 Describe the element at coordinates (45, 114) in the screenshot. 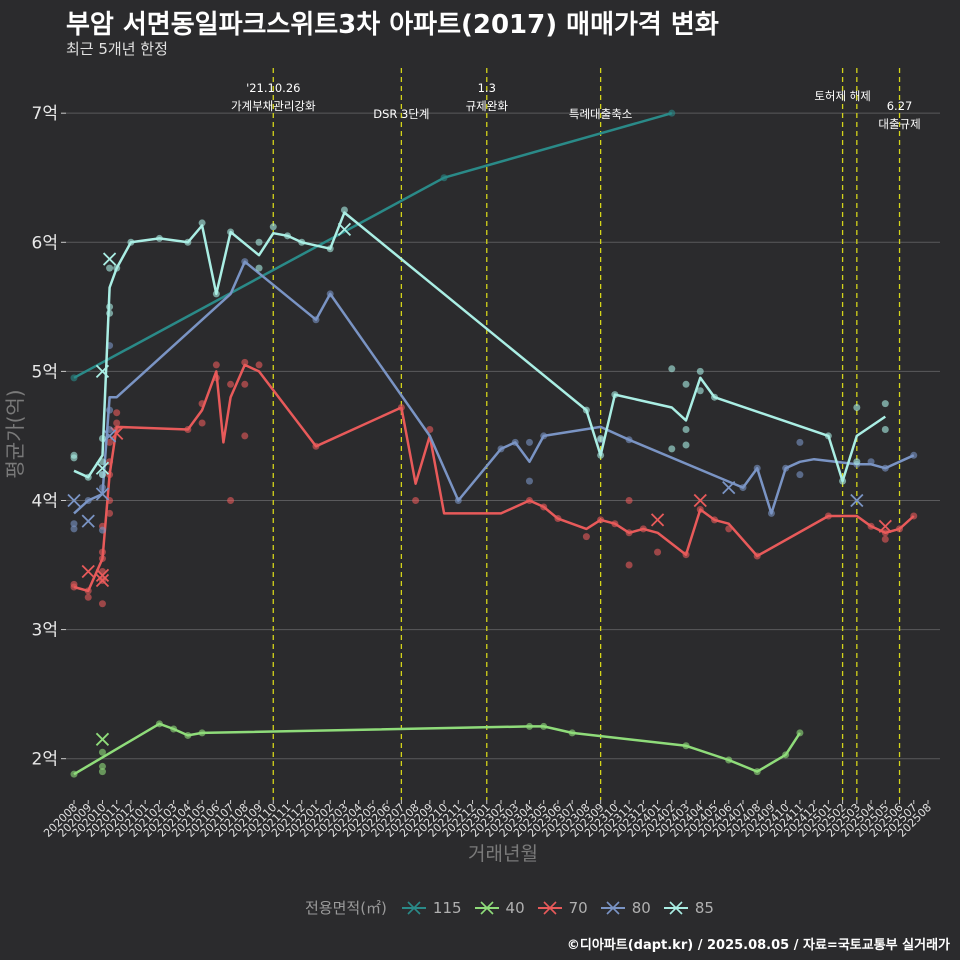

I see `y-tick-label: 7억` at that location.